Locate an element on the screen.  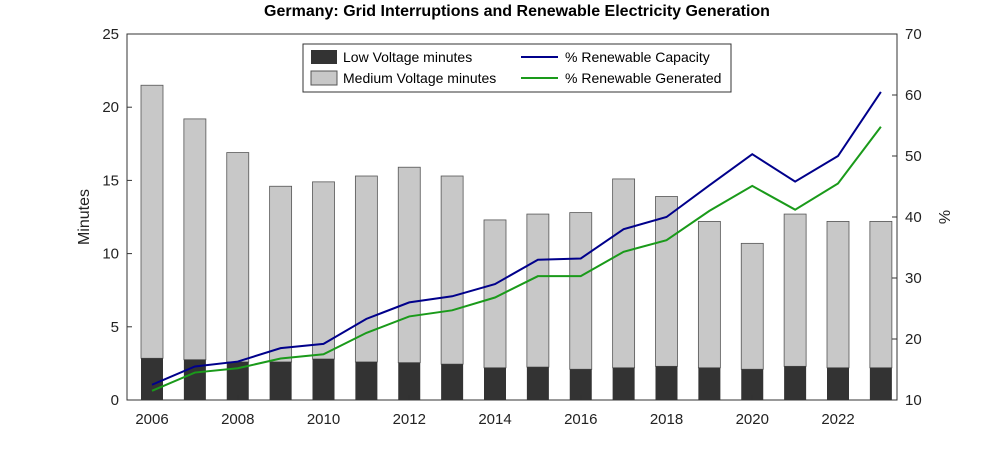
x-tick-label: 2010 is located at coordinates (323, 419).